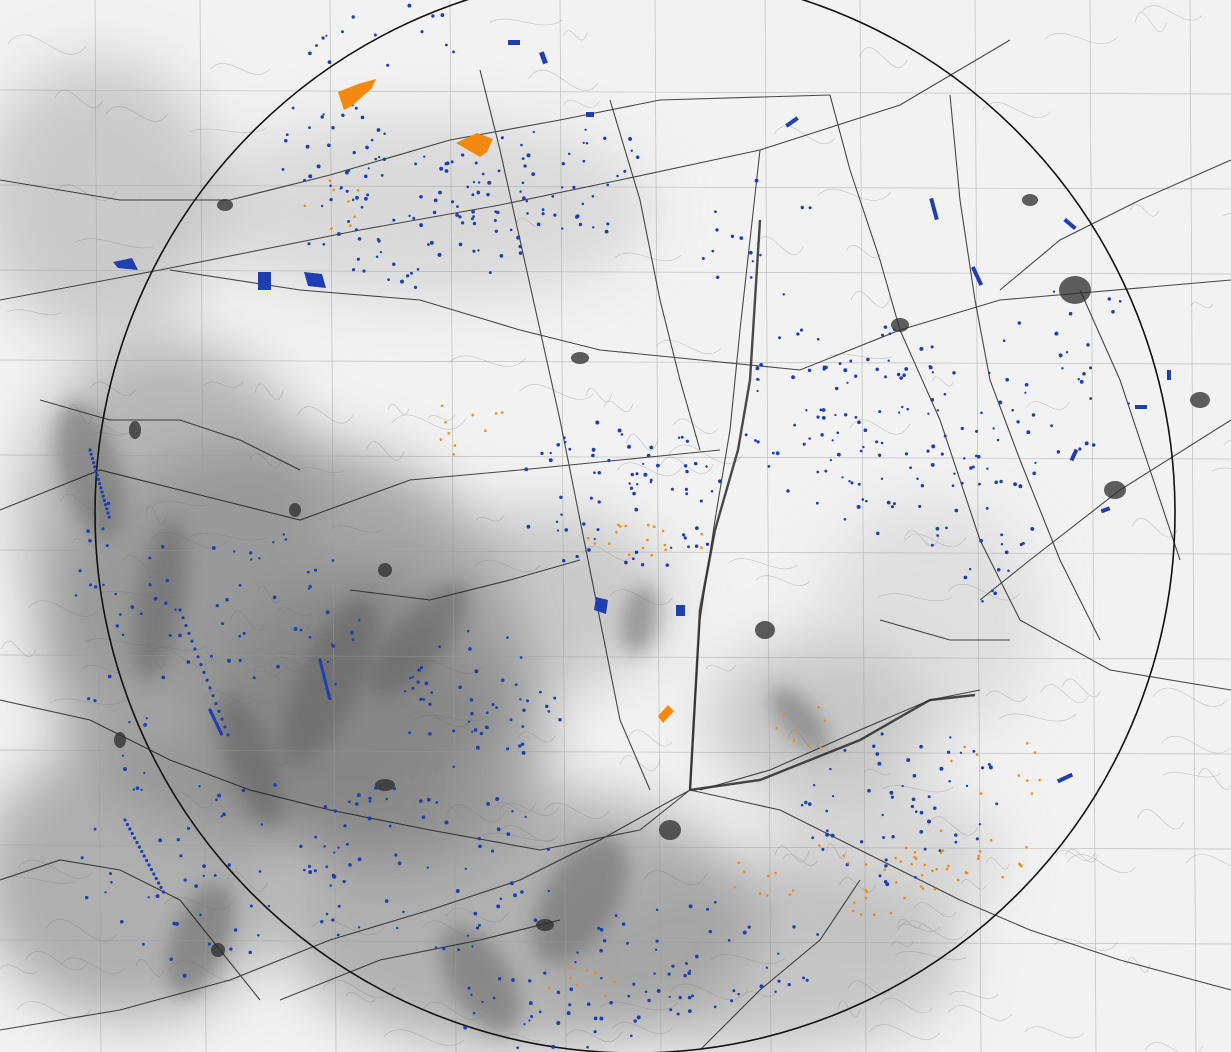  Describe the element at coordinates (125, 264) in the screenshot. I see `blue-area-west` at that location.